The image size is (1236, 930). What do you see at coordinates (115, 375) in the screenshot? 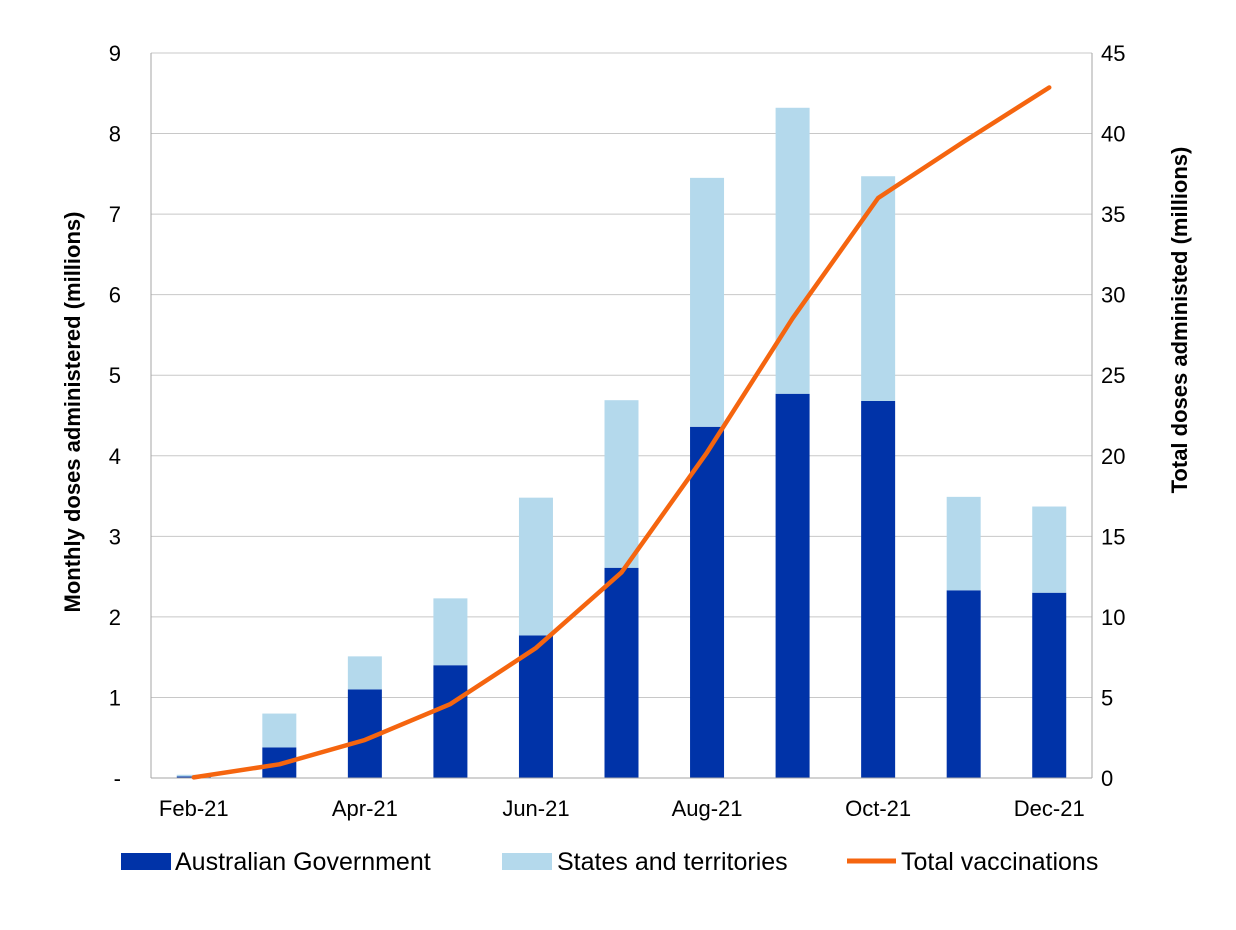
I see `left-tick-label: 5` at bounding box center [115, 375].